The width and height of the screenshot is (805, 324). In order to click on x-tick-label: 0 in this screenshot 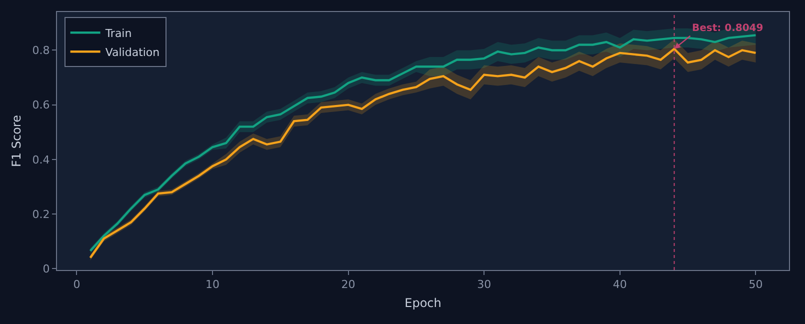, I will do `click(76, 285)`.